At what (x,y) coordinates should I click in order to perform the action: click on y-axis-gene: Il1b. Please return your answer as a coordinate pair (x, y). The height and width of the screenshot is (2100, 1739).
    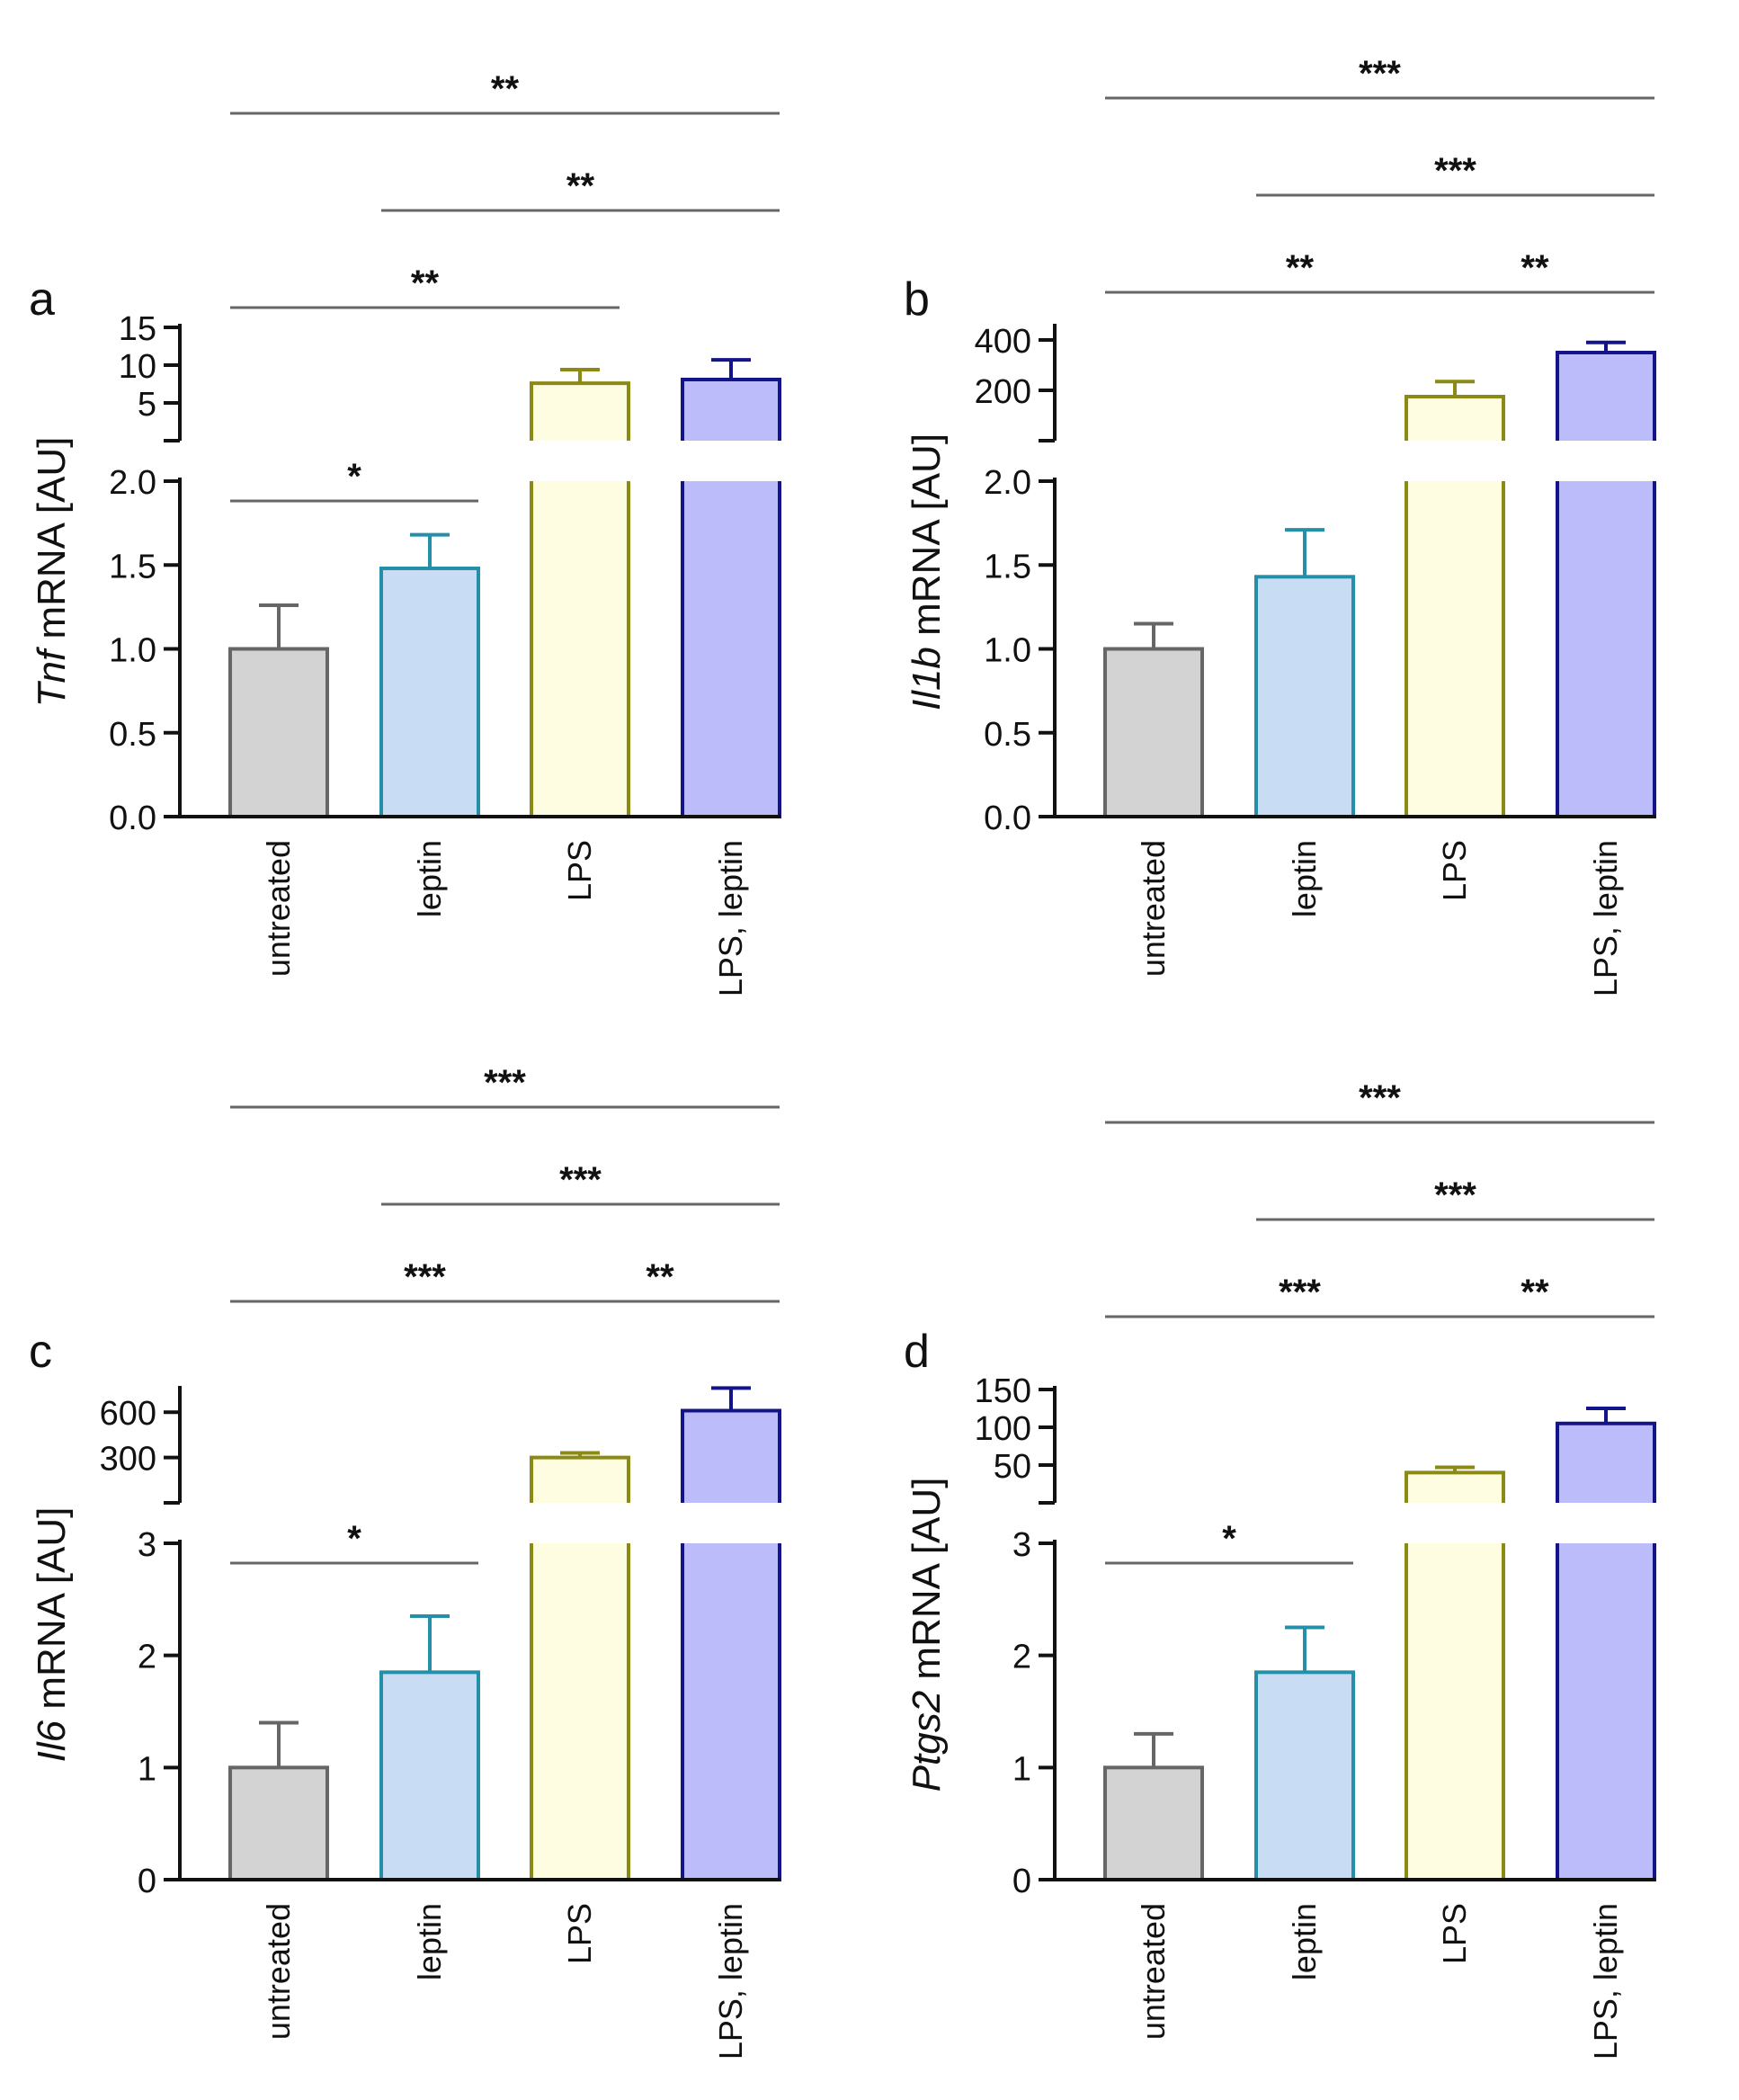
    Looking at the image, I should click on (927, 678).